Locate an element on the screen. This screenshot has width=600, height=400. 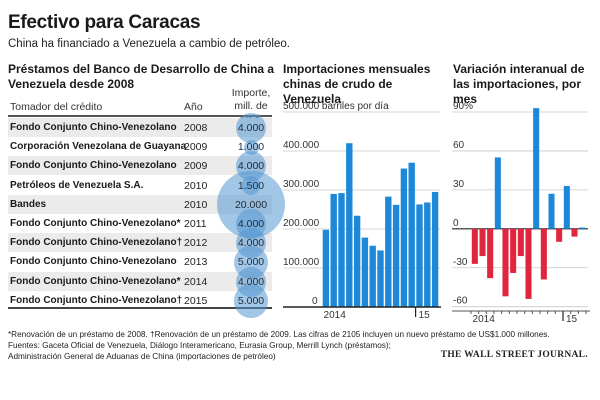
y-tick-label: 30 is located at coordinates (459, 184).